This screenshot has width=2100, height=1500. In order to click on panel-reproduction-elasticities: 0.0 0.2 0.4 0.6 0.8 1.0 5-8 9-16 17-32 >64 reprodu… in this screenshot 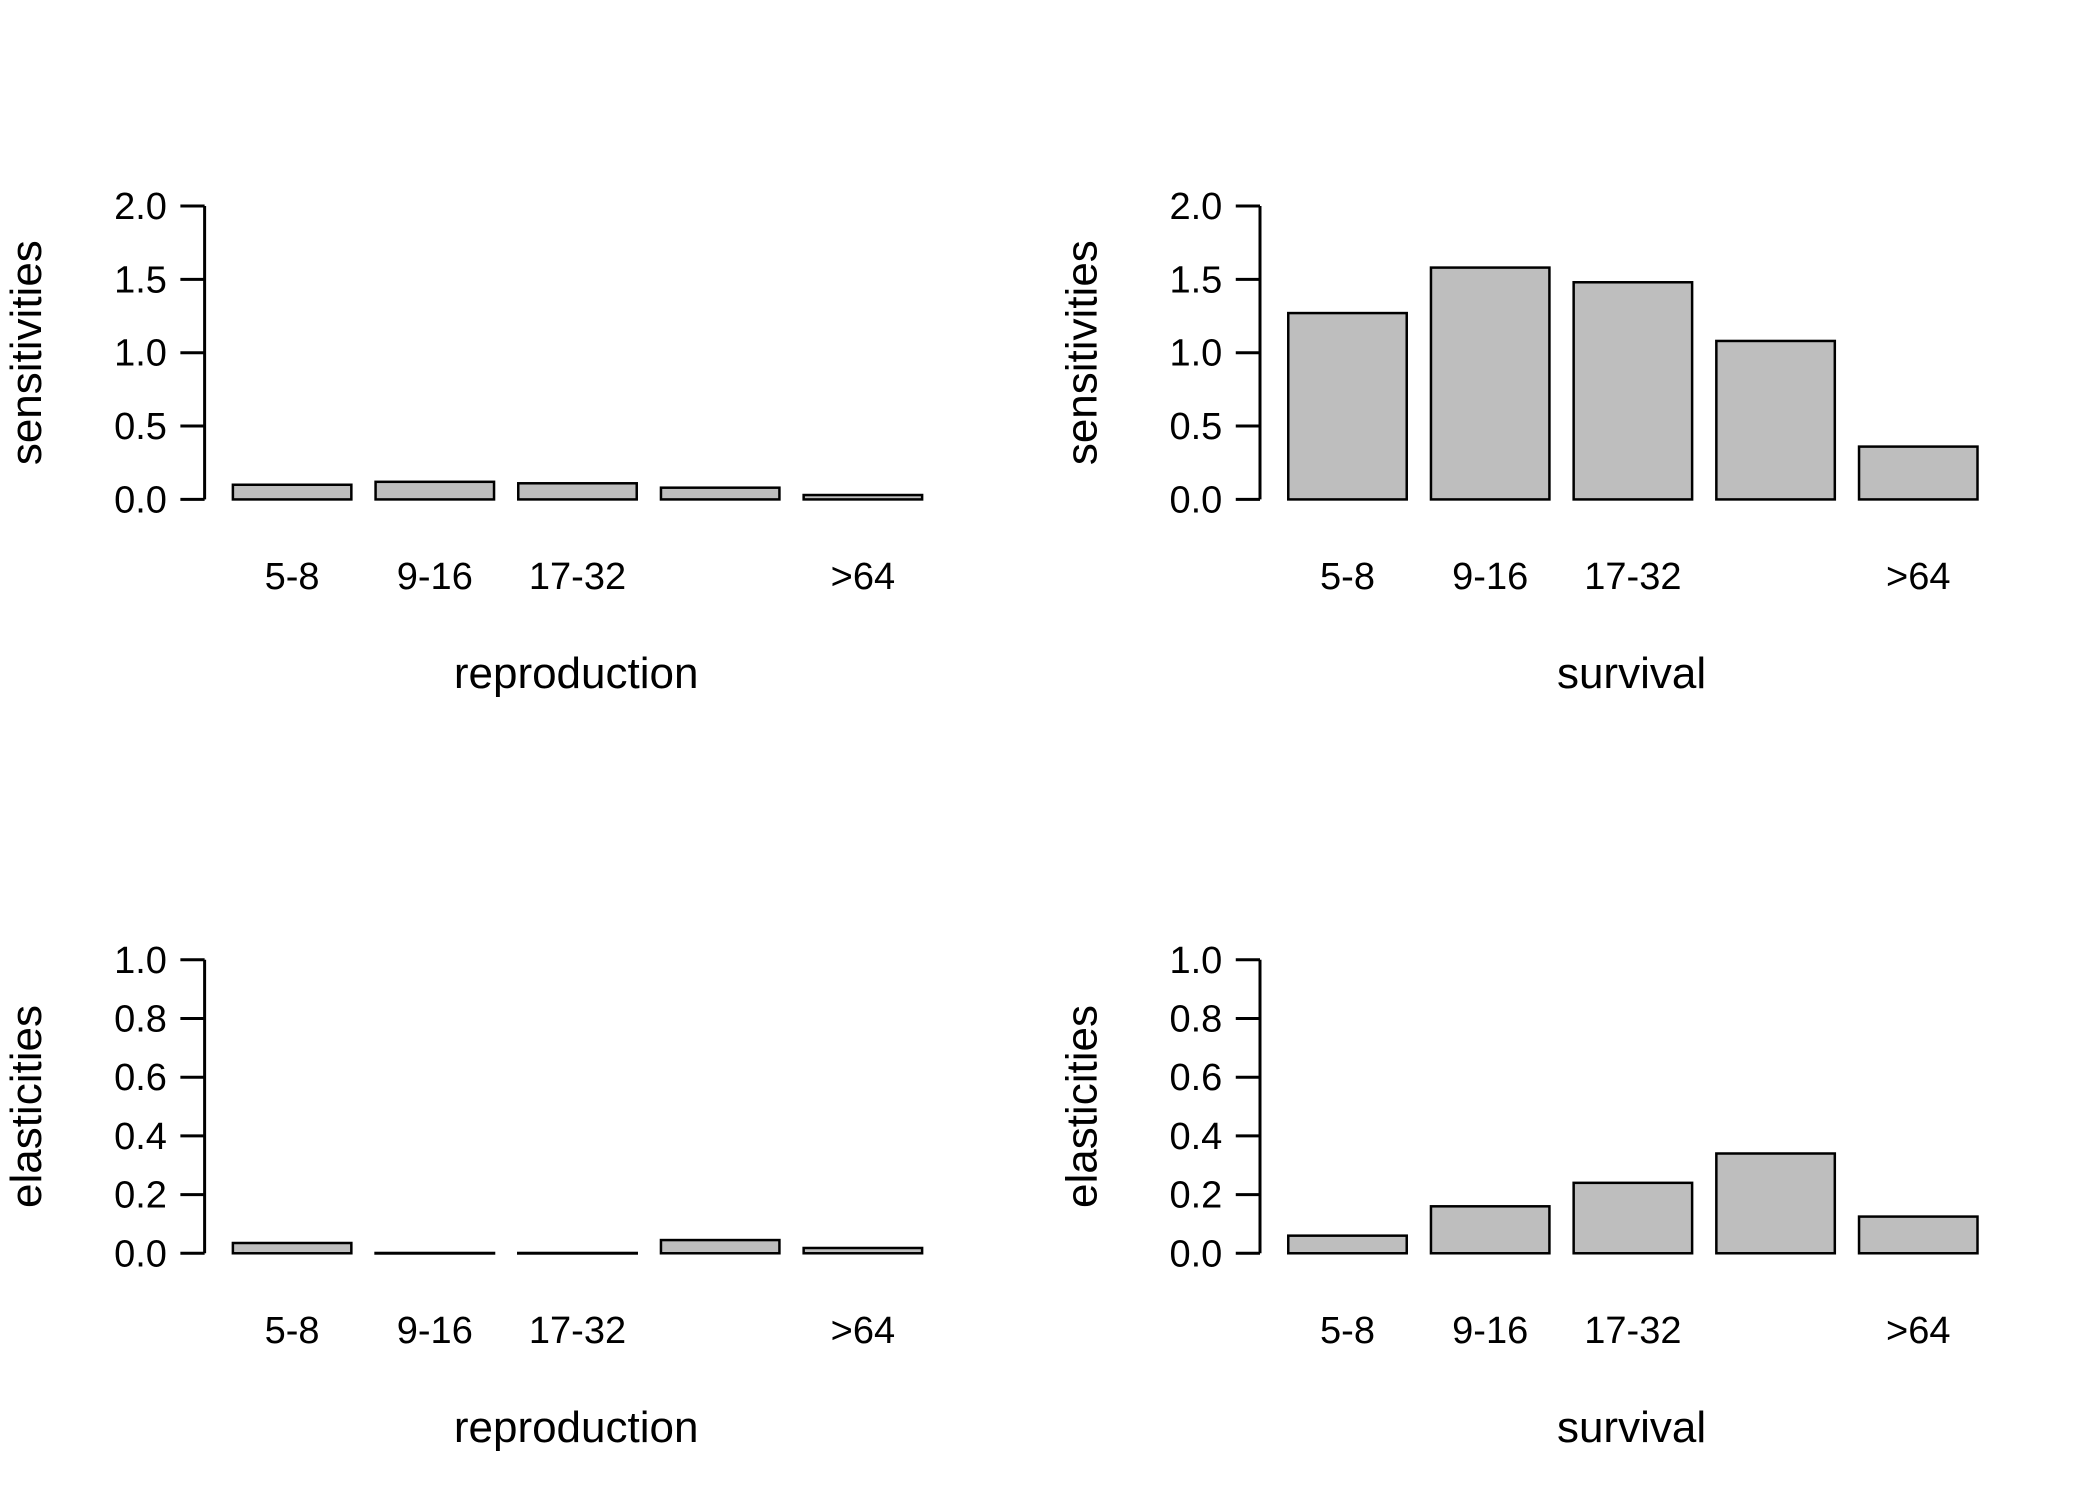, I will do `click(463, 1196)`.